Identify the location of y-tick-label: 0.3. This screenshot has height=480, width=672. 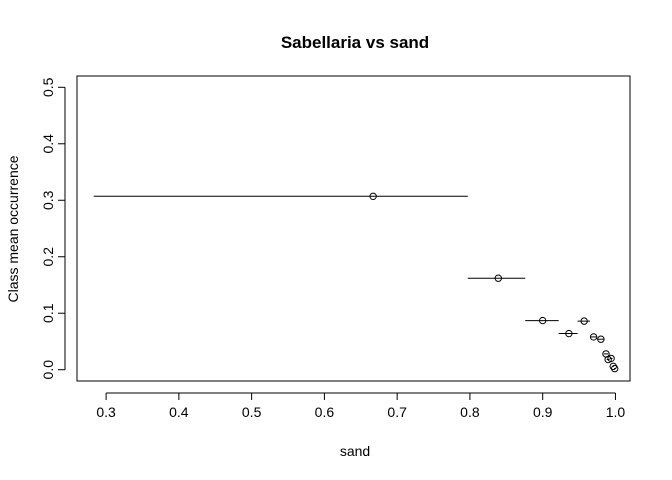
(48, 200).